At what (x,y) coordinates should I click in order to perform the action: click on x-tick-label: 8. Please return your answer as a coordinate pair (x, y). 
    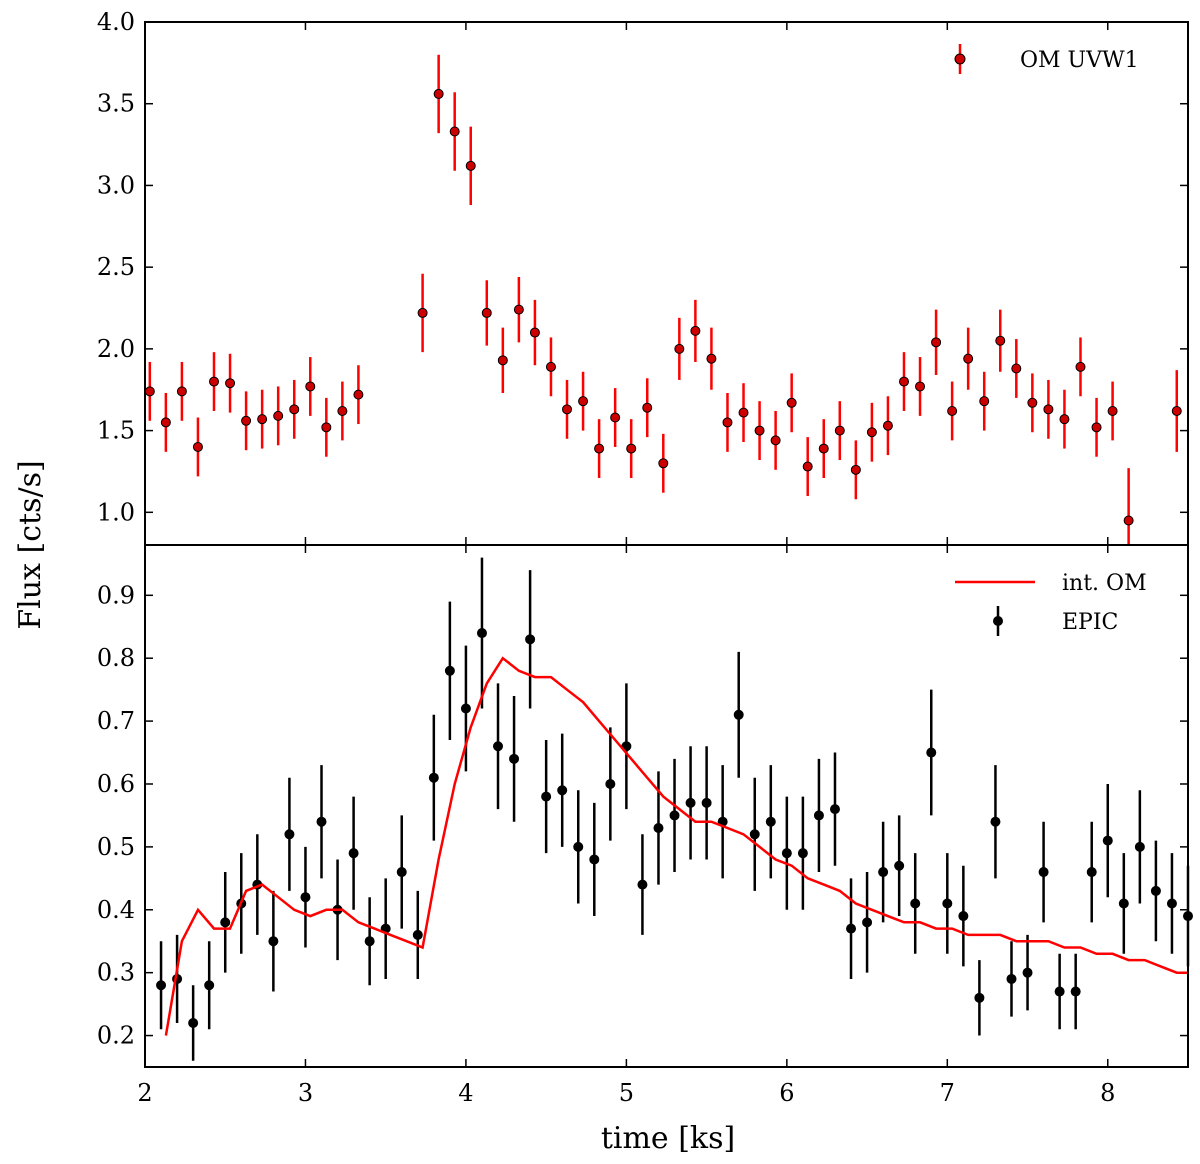
    Looking at the image, I should click on (1107, 1093).